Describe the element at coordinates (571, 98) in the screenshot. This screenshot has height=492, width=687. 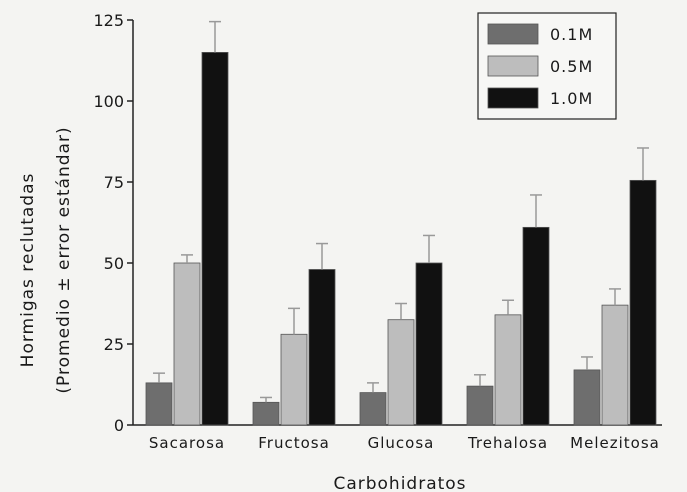
I see `legend-label: 1.0M` at that location.